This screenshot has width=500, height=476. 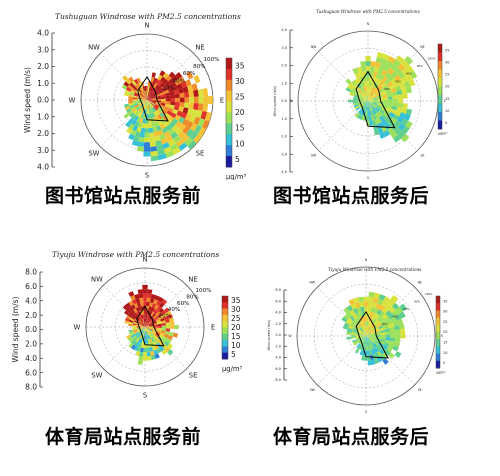 What do you see at coordinates (351, 437) in the screenshot?
I see `panel-caption-4: 体育局站点服务后` at bounding box center [351, 437].